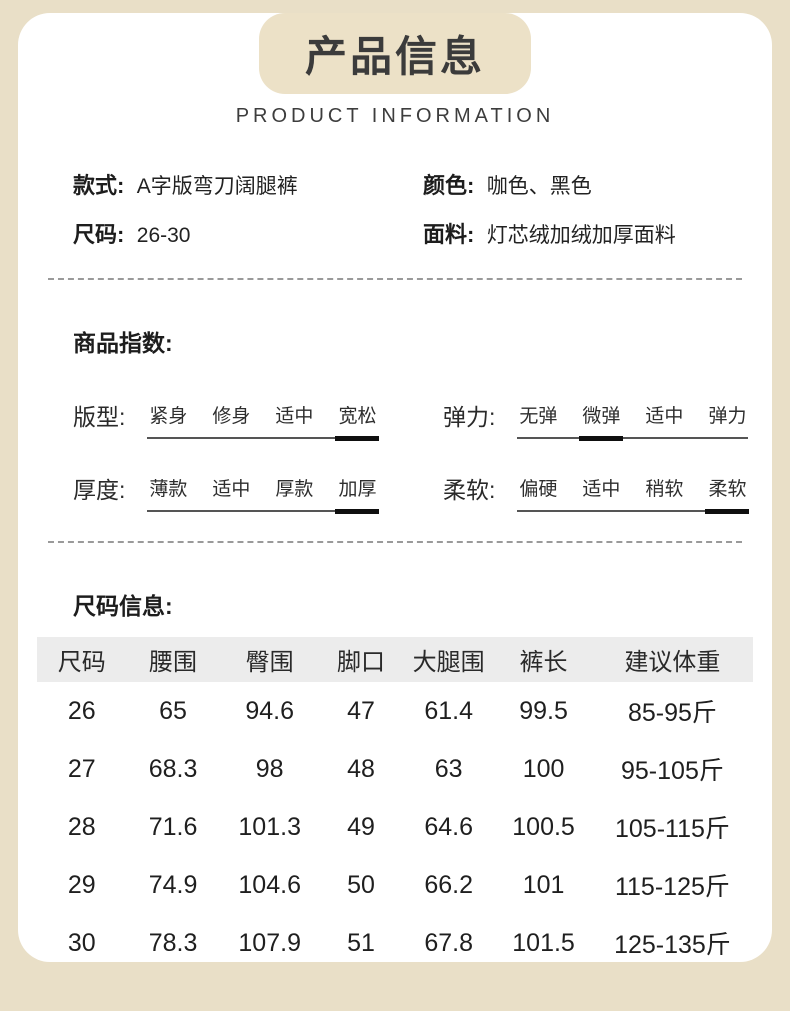  What do you see at coordinates (173, 826) in the screenshot?
I see `cell-waist: 71.6` at bounding box center [173, 826].